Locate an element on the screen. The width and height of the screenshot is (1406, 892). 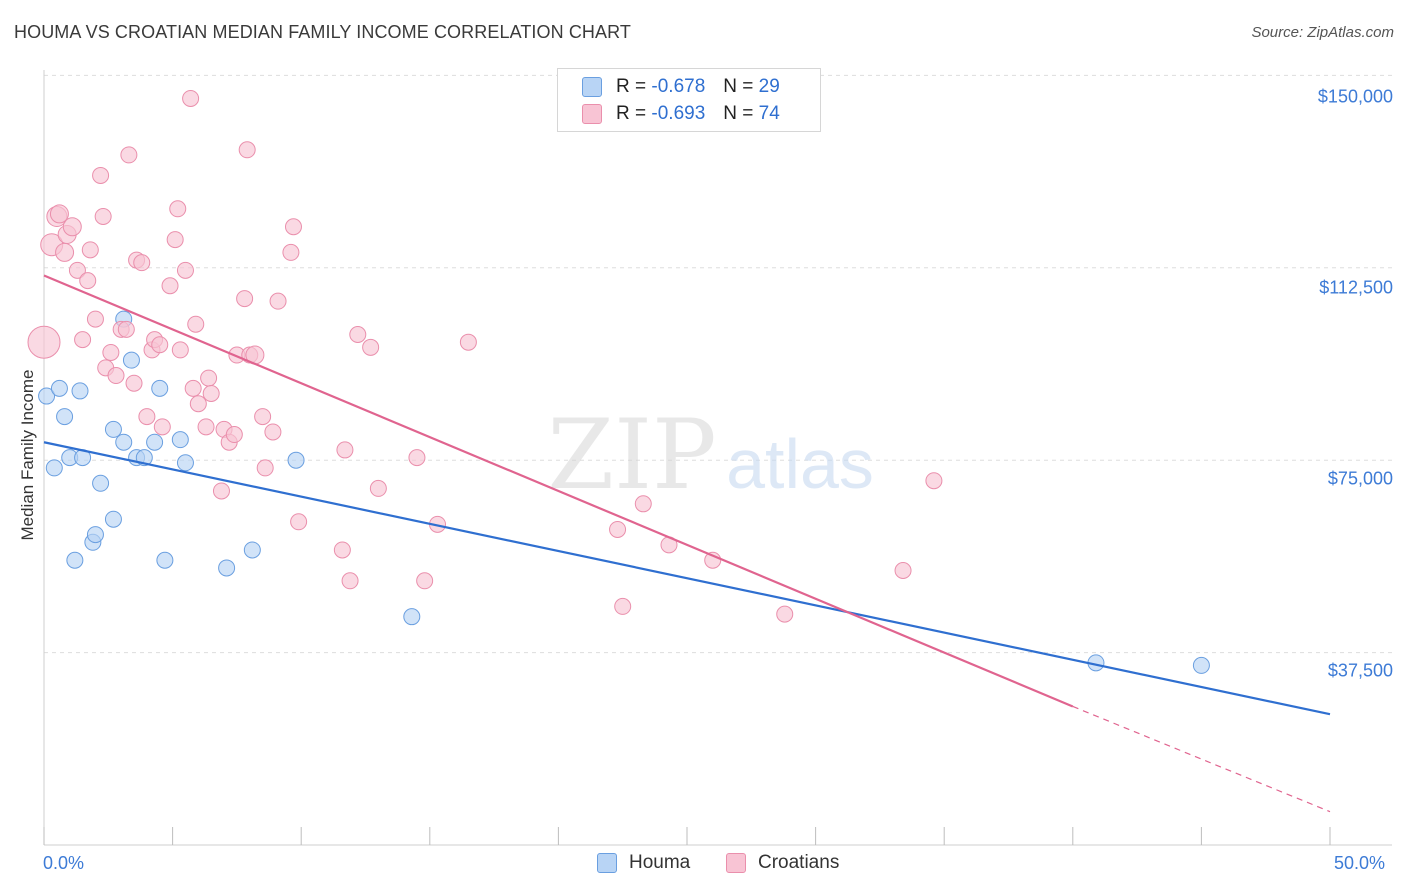
y-axis-label: Median Family Income is located at coordinates (27, 455).